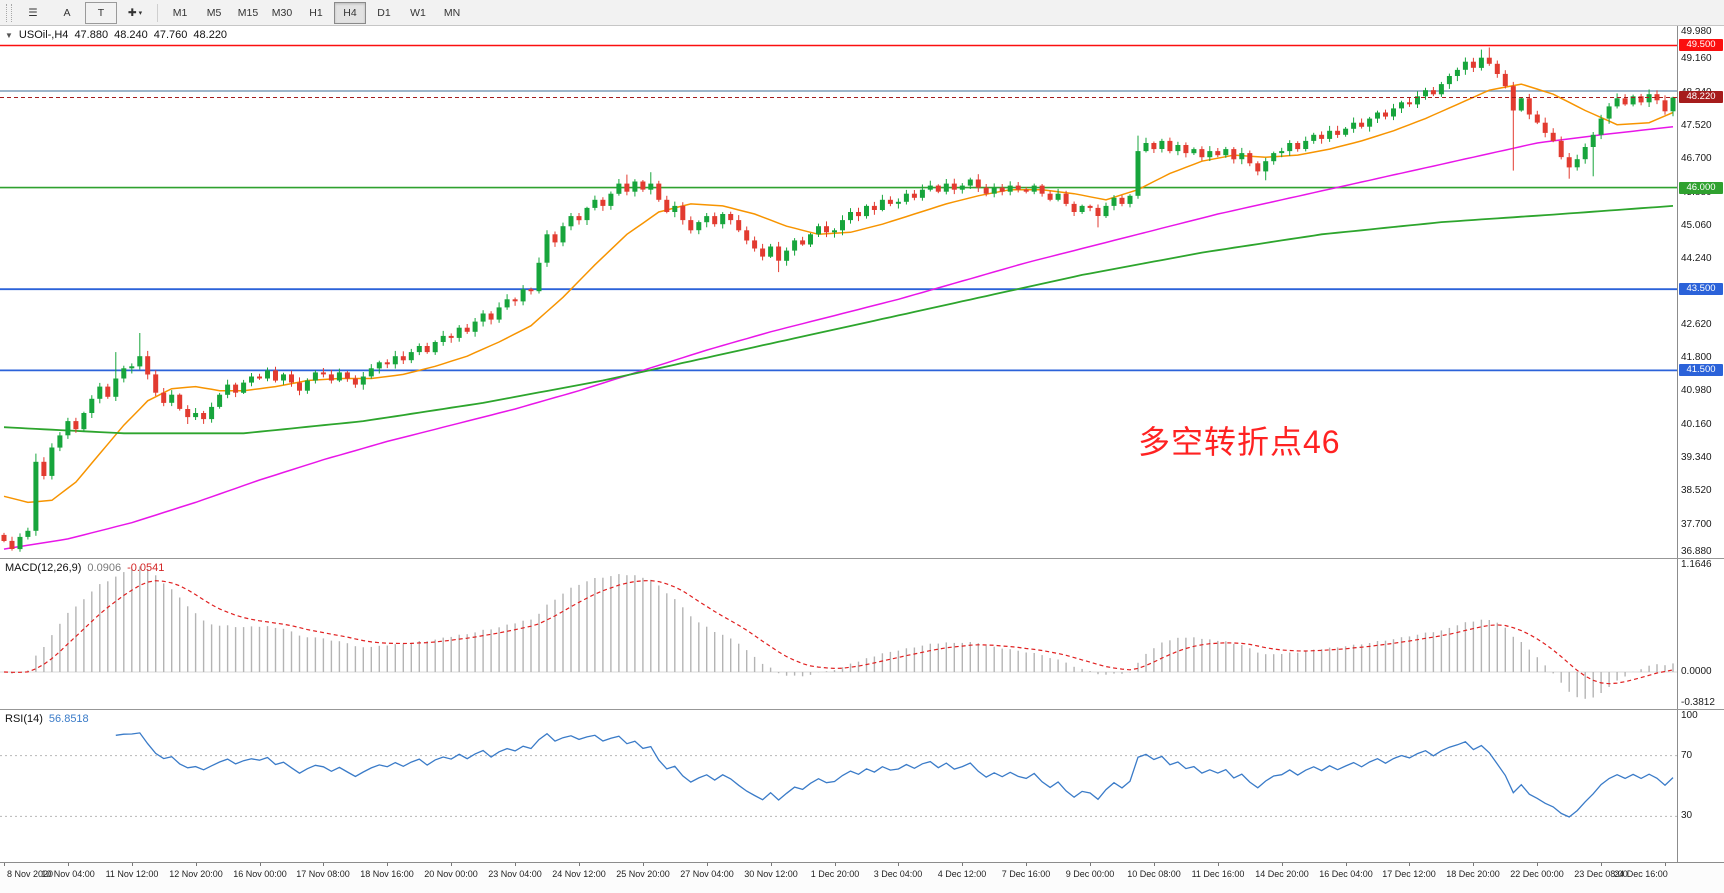  What do you see at coordinates (1696, 324) in the screenshot?
I see `price-axis-label: 42.620` at bounding box center [1696, 324].